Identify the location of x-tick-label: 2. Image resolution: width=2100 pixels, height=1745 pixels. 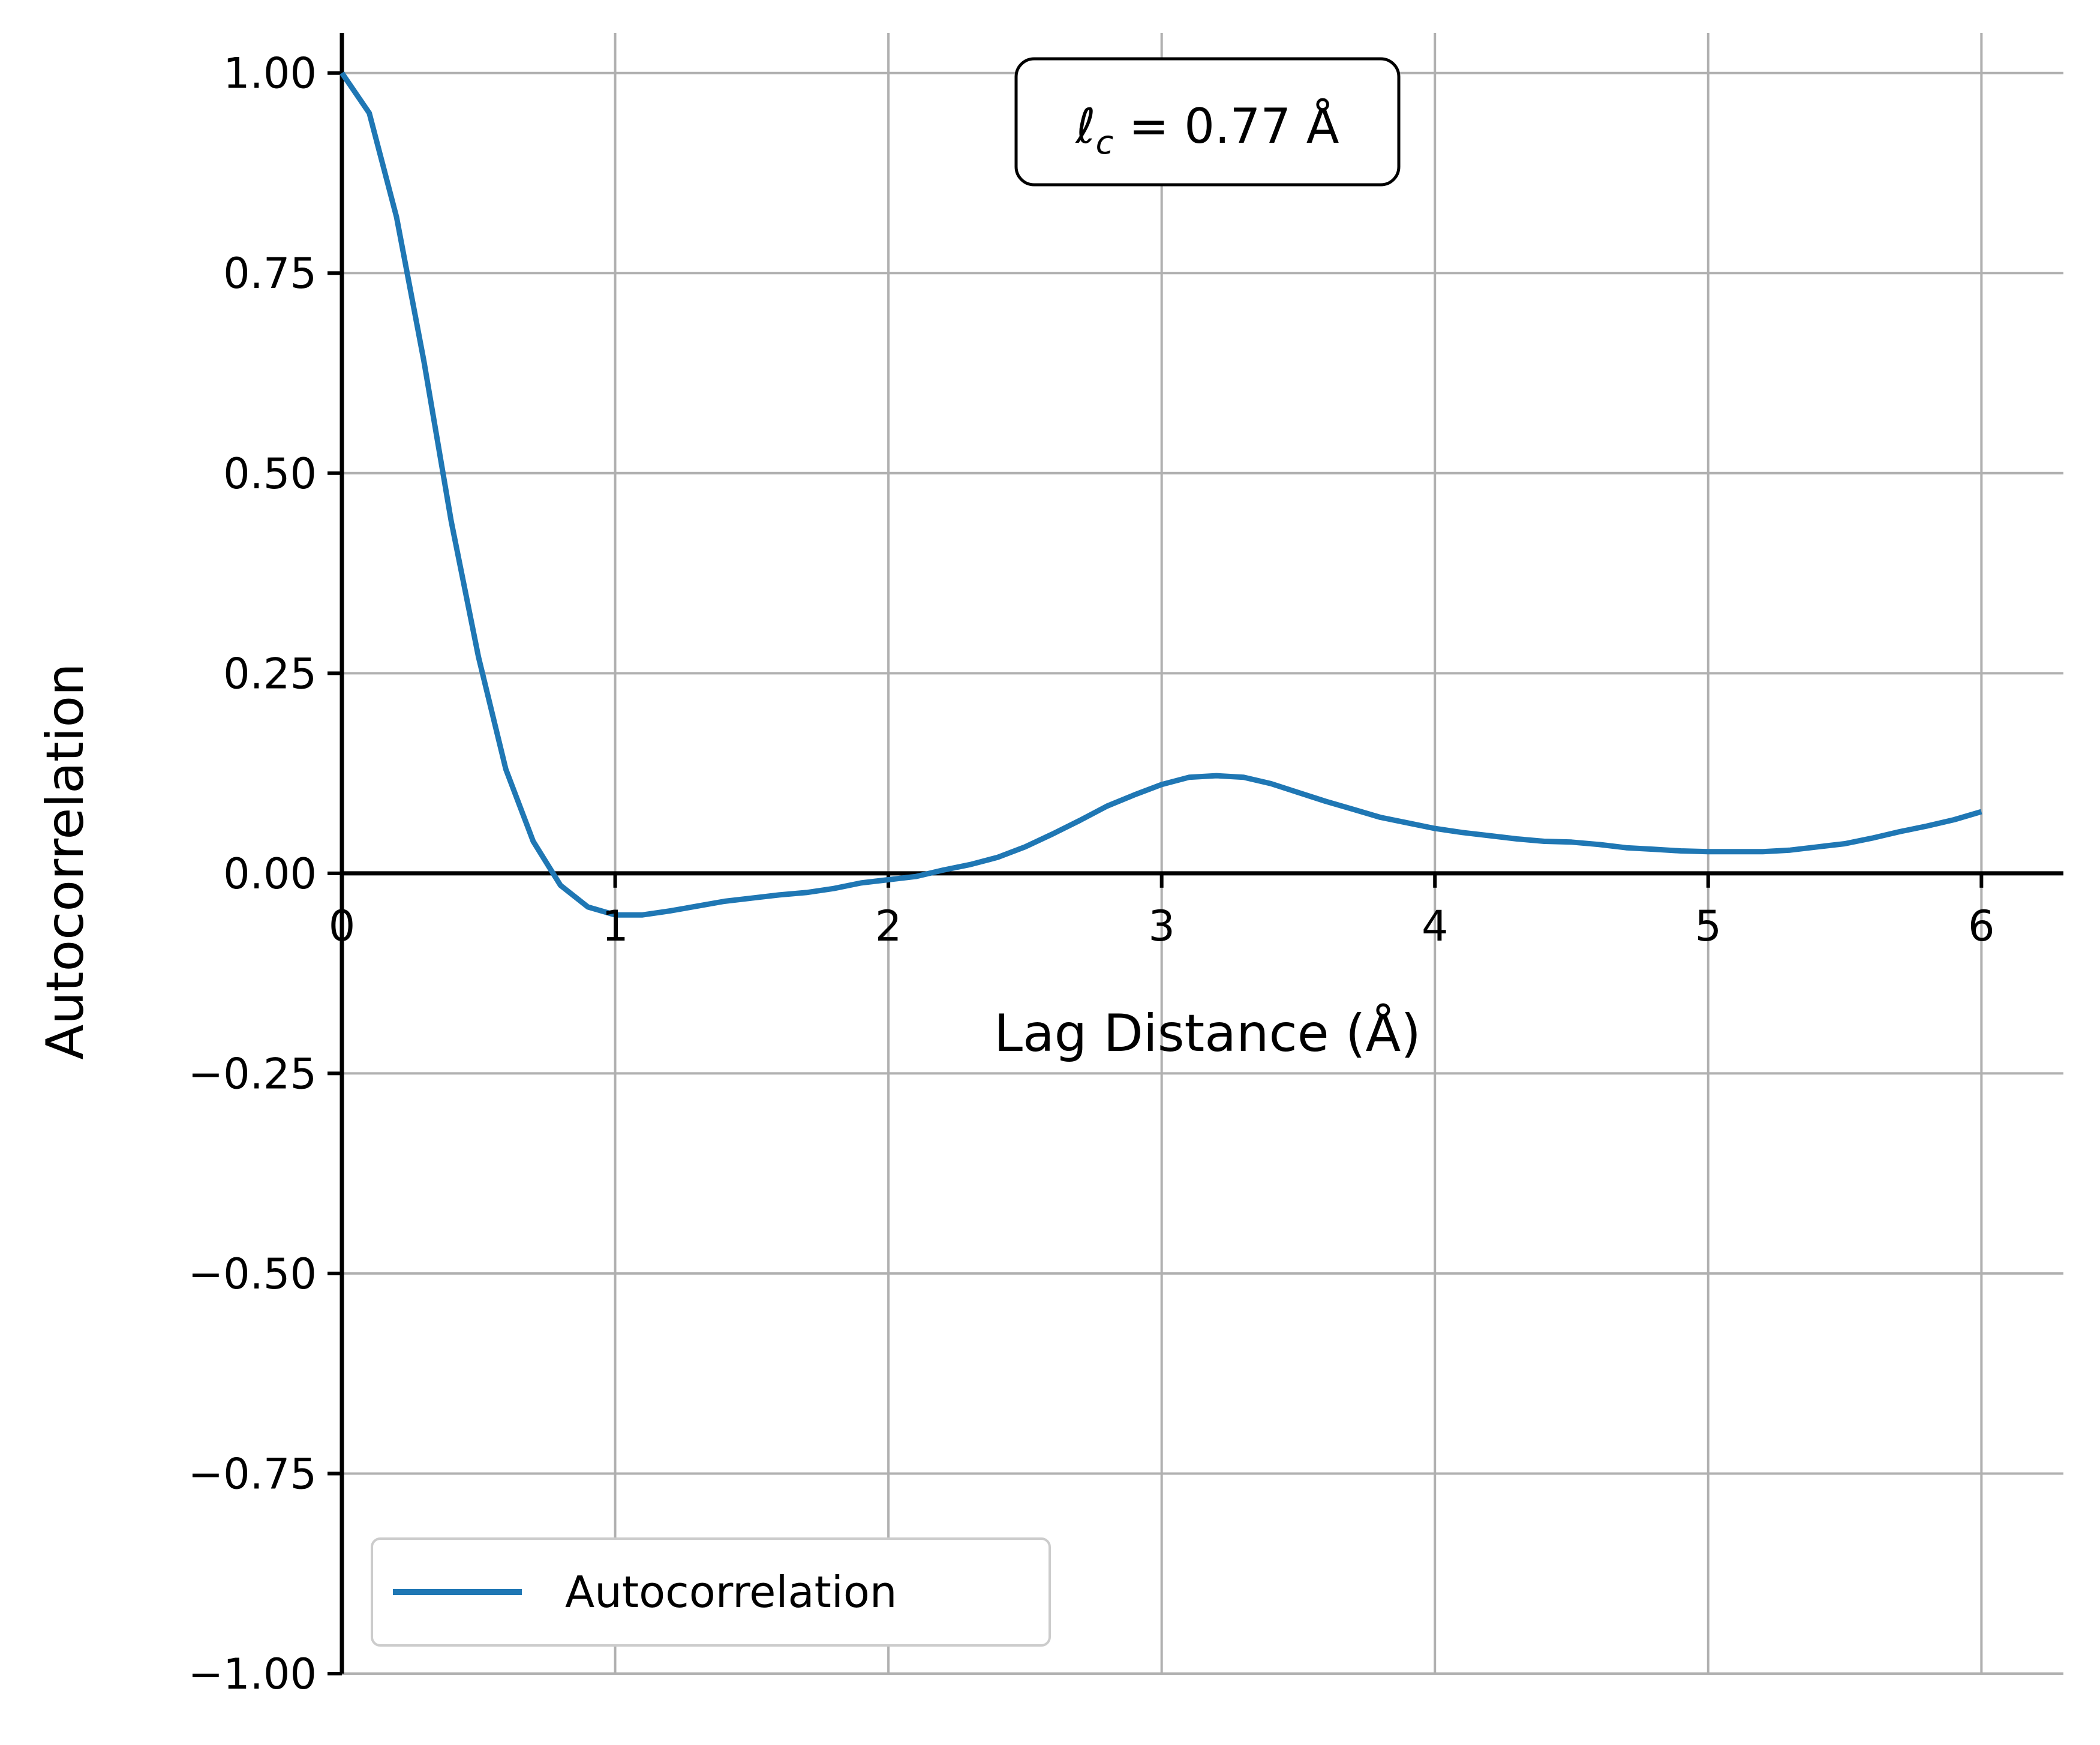
(888, 927).